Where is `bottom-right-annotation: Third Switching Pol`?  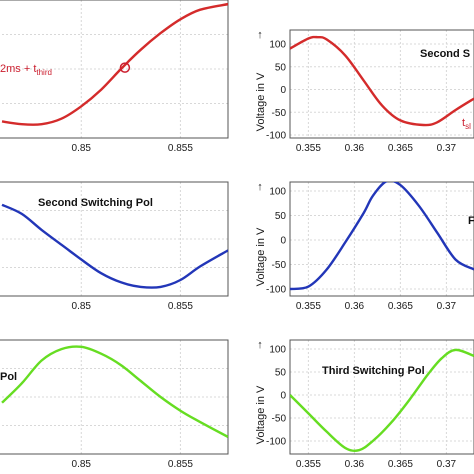 bottom-right-annotation: Third Switching Pol is located at coordinates (373, 371).